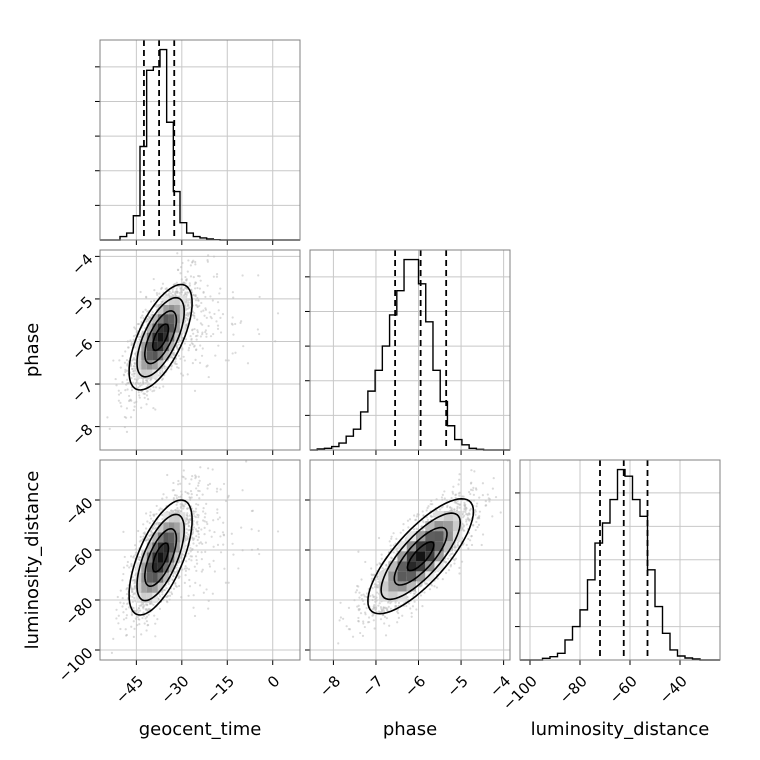 Image resolution: width=760 pixels, height=760 pixels. Describe the element at coordinates (408, 352) in the screenshot. I see `hist-phase` at that location.